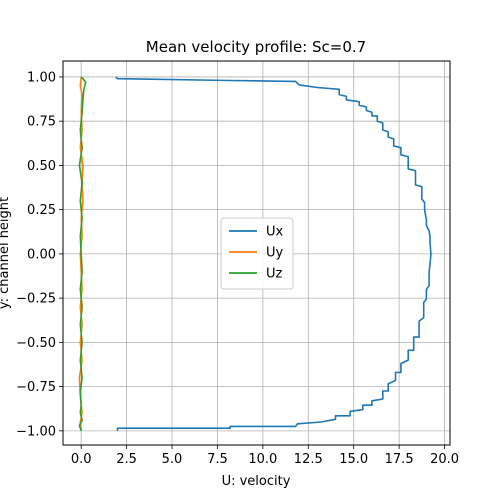 This screenshot has height=500, width=500. What do you see at coordinates (172, 459) in the screenshot?
I see `x-tick-label: 5.0` at bounding box center [172, 459].